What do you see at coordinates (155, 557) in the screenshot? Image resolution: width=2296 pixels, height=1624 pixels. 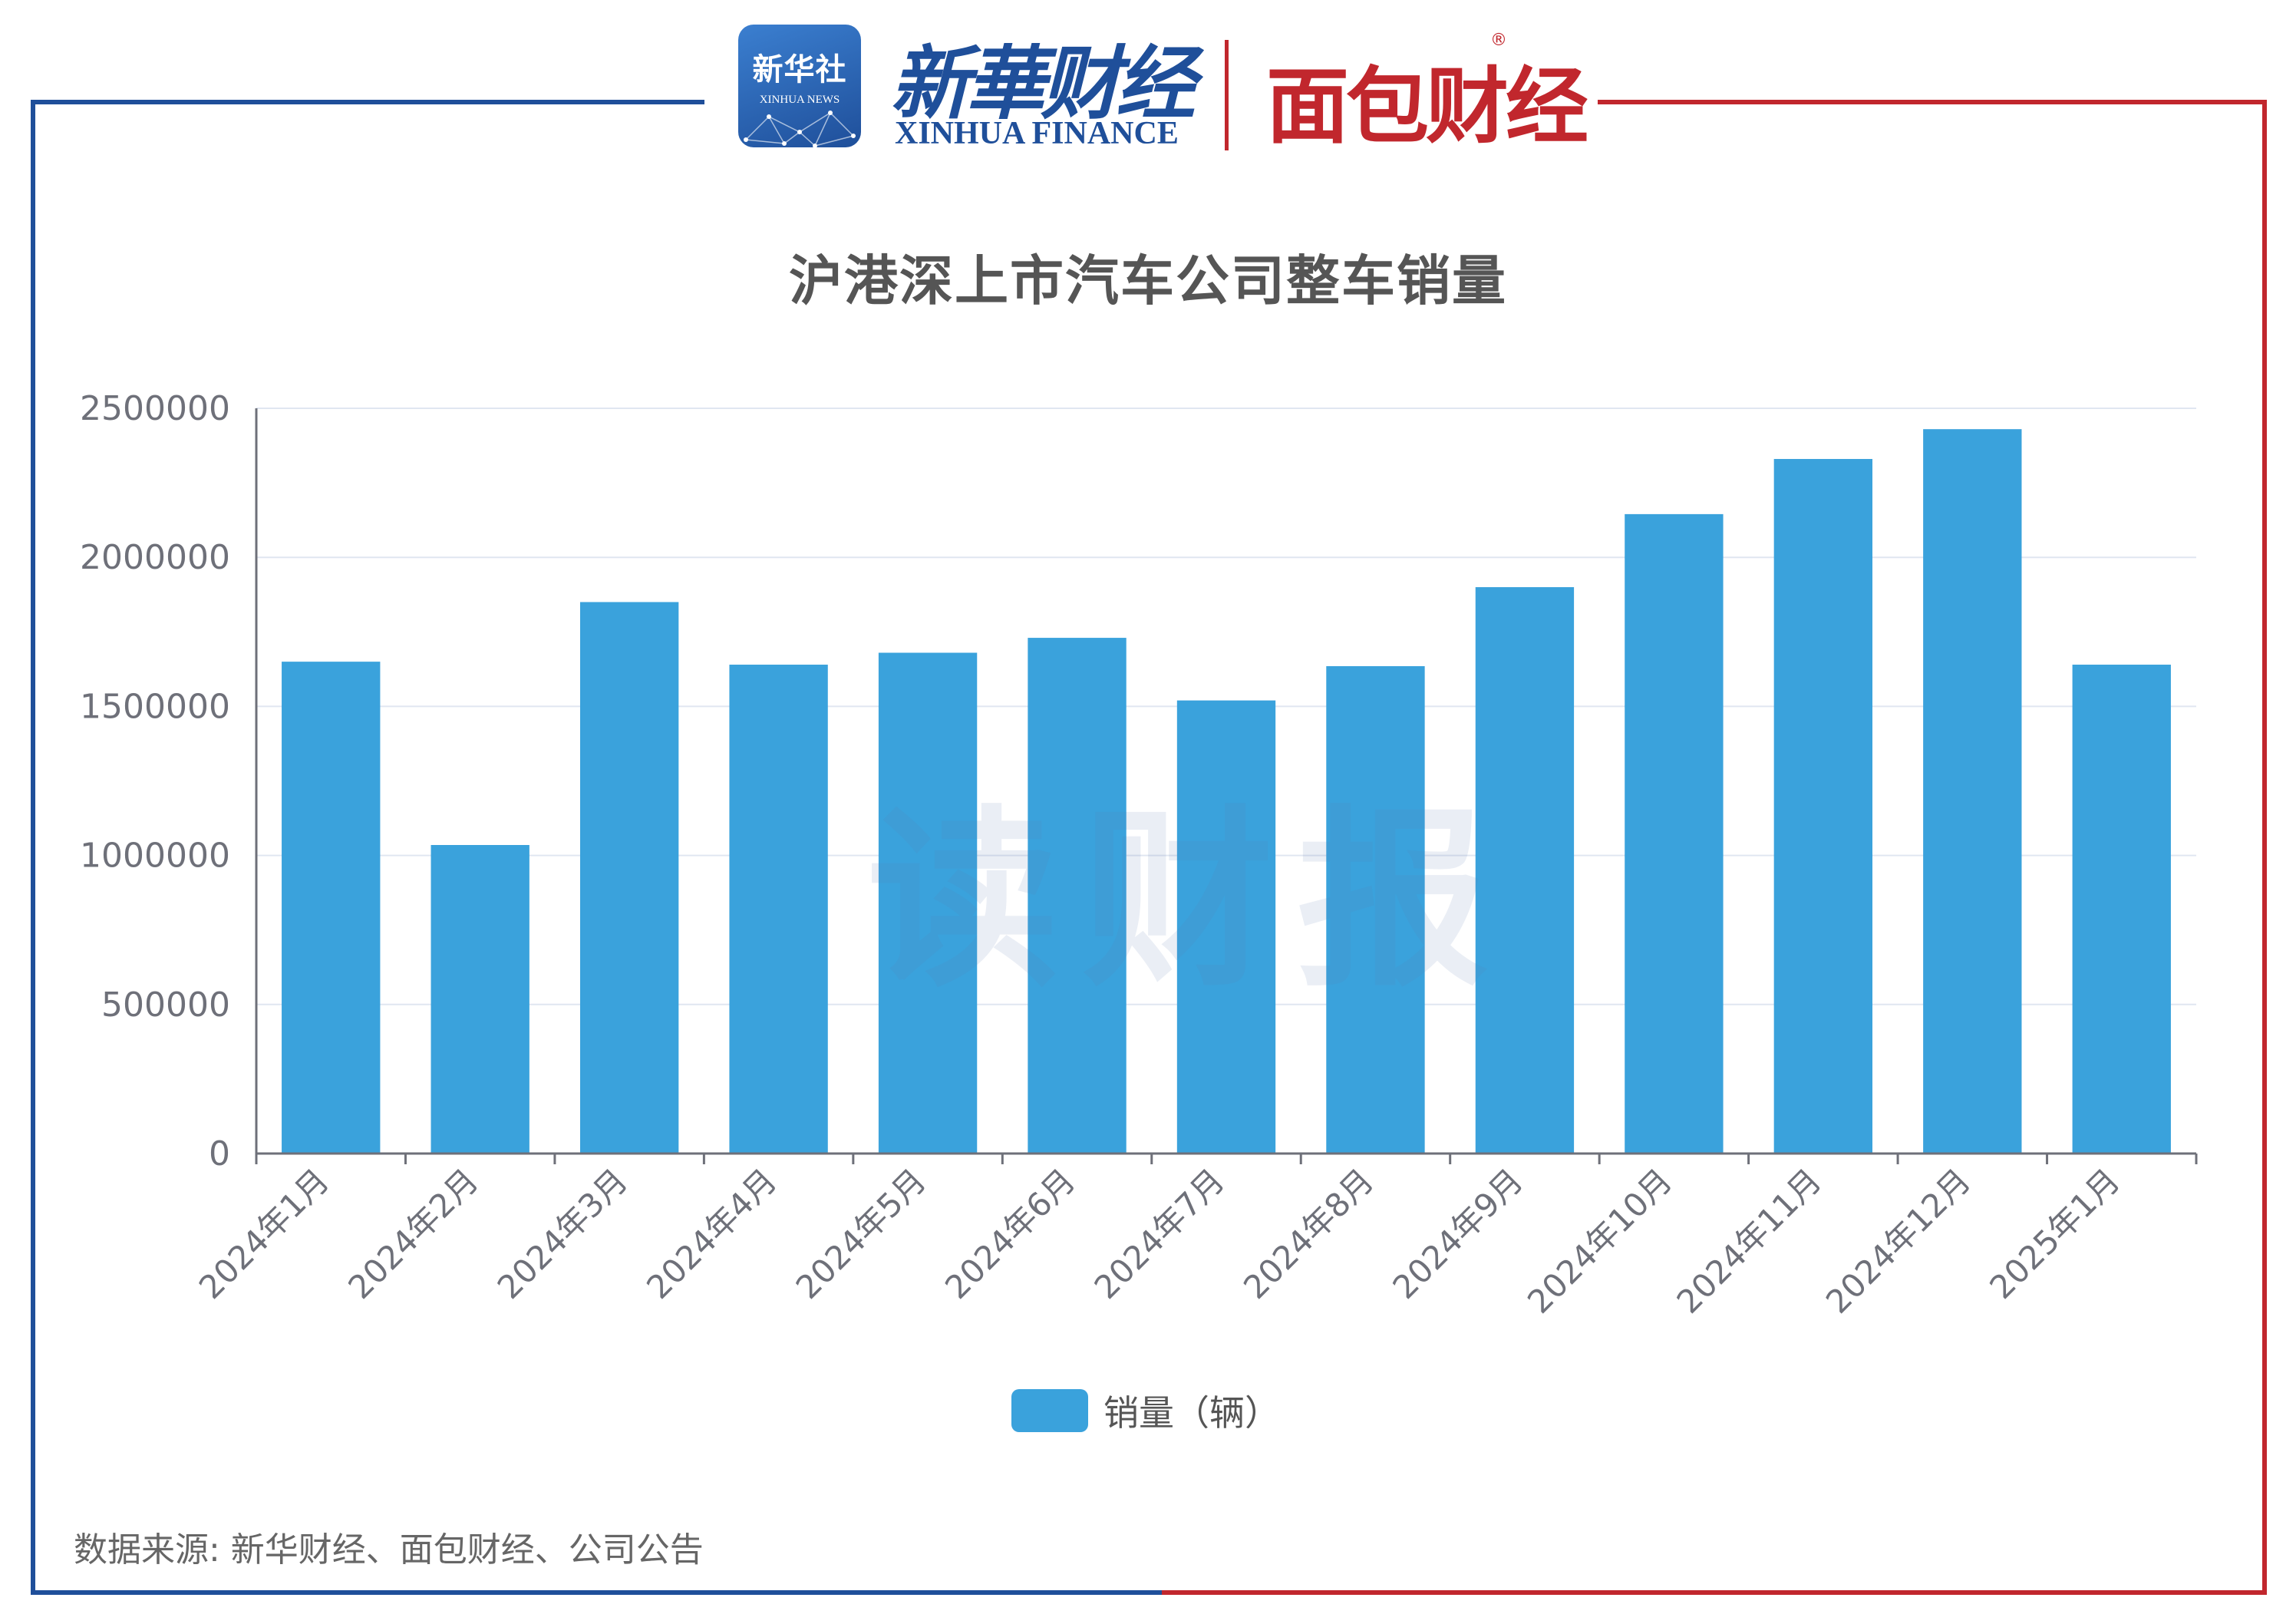 I see `y-tick-label: 2000000` at bounding box center [155, 557].